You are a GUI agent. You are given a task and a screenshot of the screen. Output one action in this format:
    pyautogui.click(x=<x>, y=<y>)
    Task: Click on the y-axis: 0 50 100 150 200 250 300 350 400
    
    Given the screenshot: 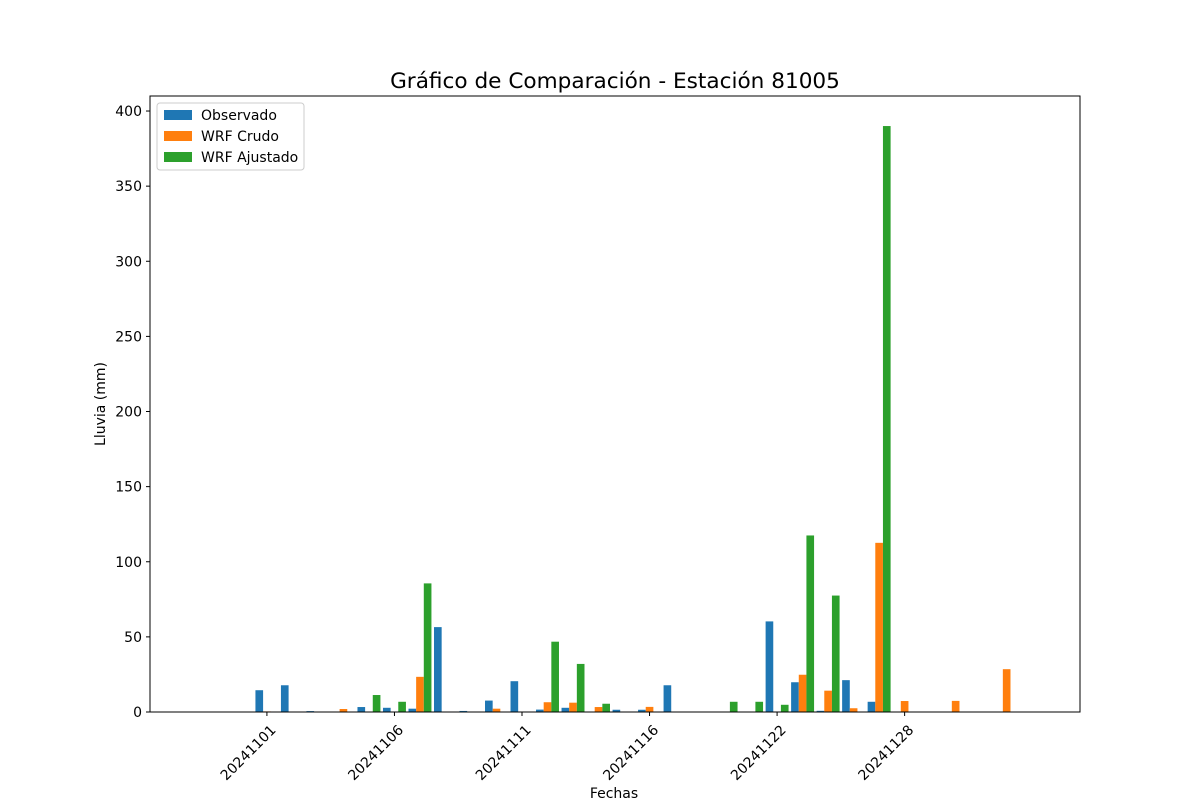 What is the action you would take?
    pyautogui.click(x=132, y=412)
    